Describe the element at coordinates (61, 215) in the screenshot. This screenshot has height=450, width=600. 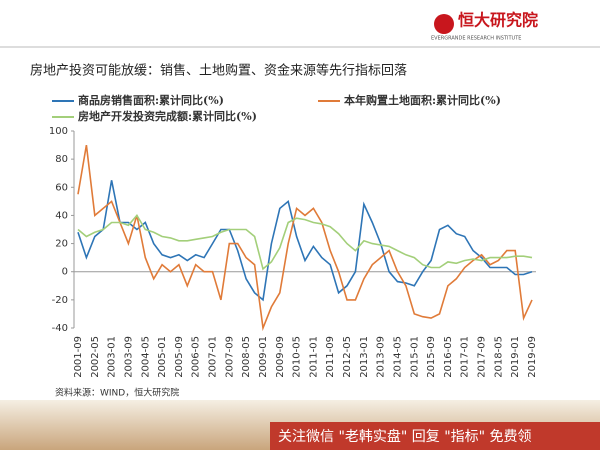
I see `y-tick-label: 40` at that location.